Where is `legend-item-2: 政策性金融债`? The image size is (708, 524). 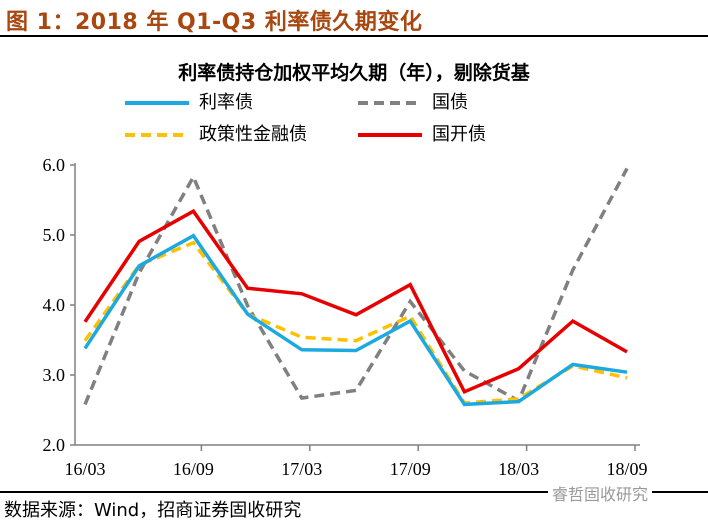 legend-item-2: 政策性金融债 is located at coordinates (216, 133).